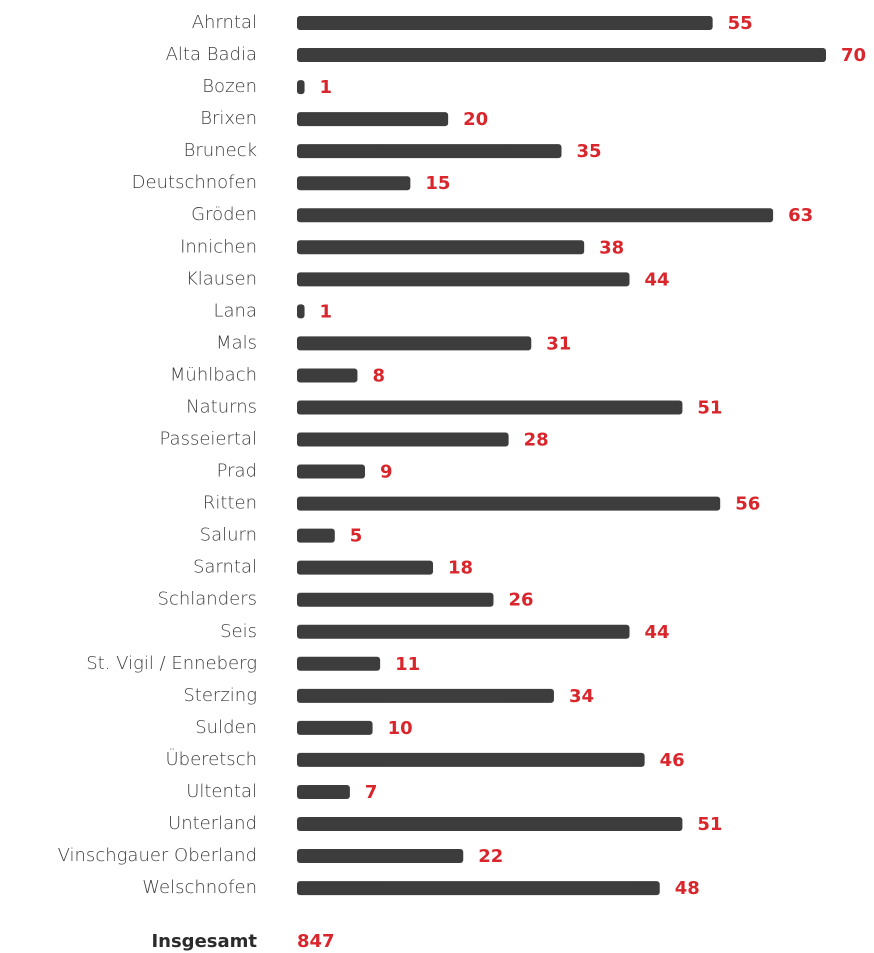 This screenshot has height=953, width=874. I want to click on category-label: Gröden, so click(224, 214).